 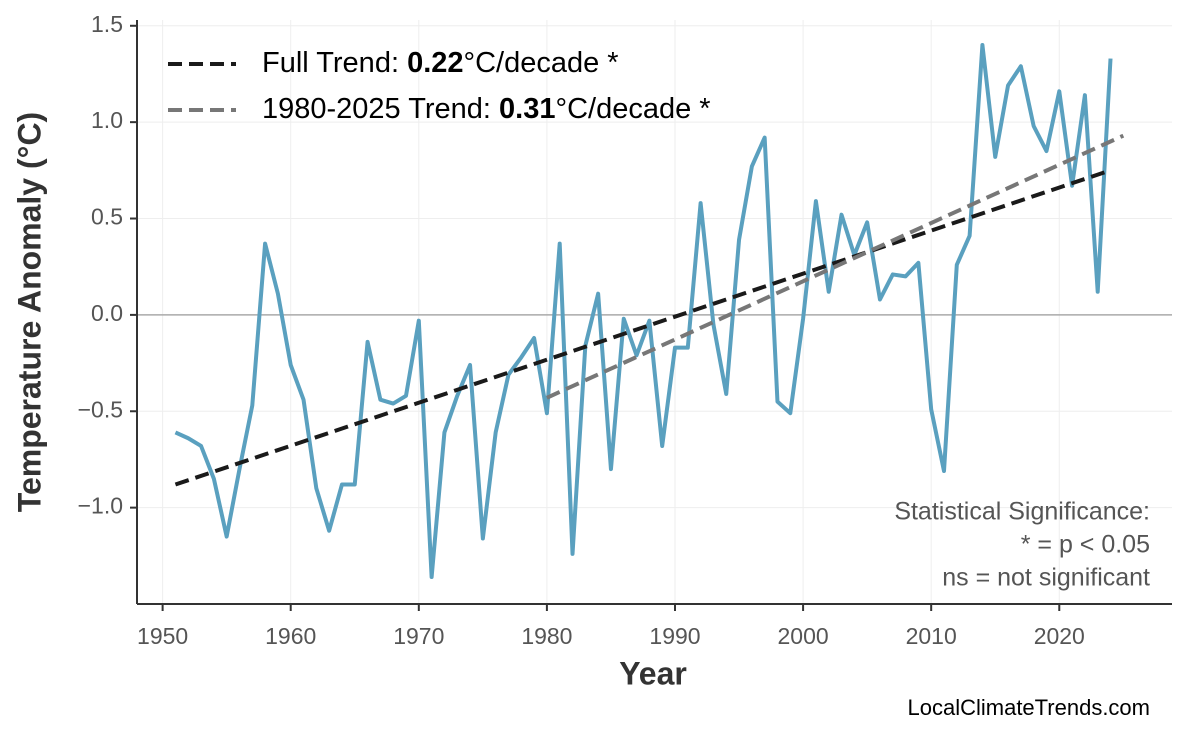 What do you see at coordinates (931, 636) in the screenshot?
I see `x-tick-label: 2010` at bounding box center [931, 636].